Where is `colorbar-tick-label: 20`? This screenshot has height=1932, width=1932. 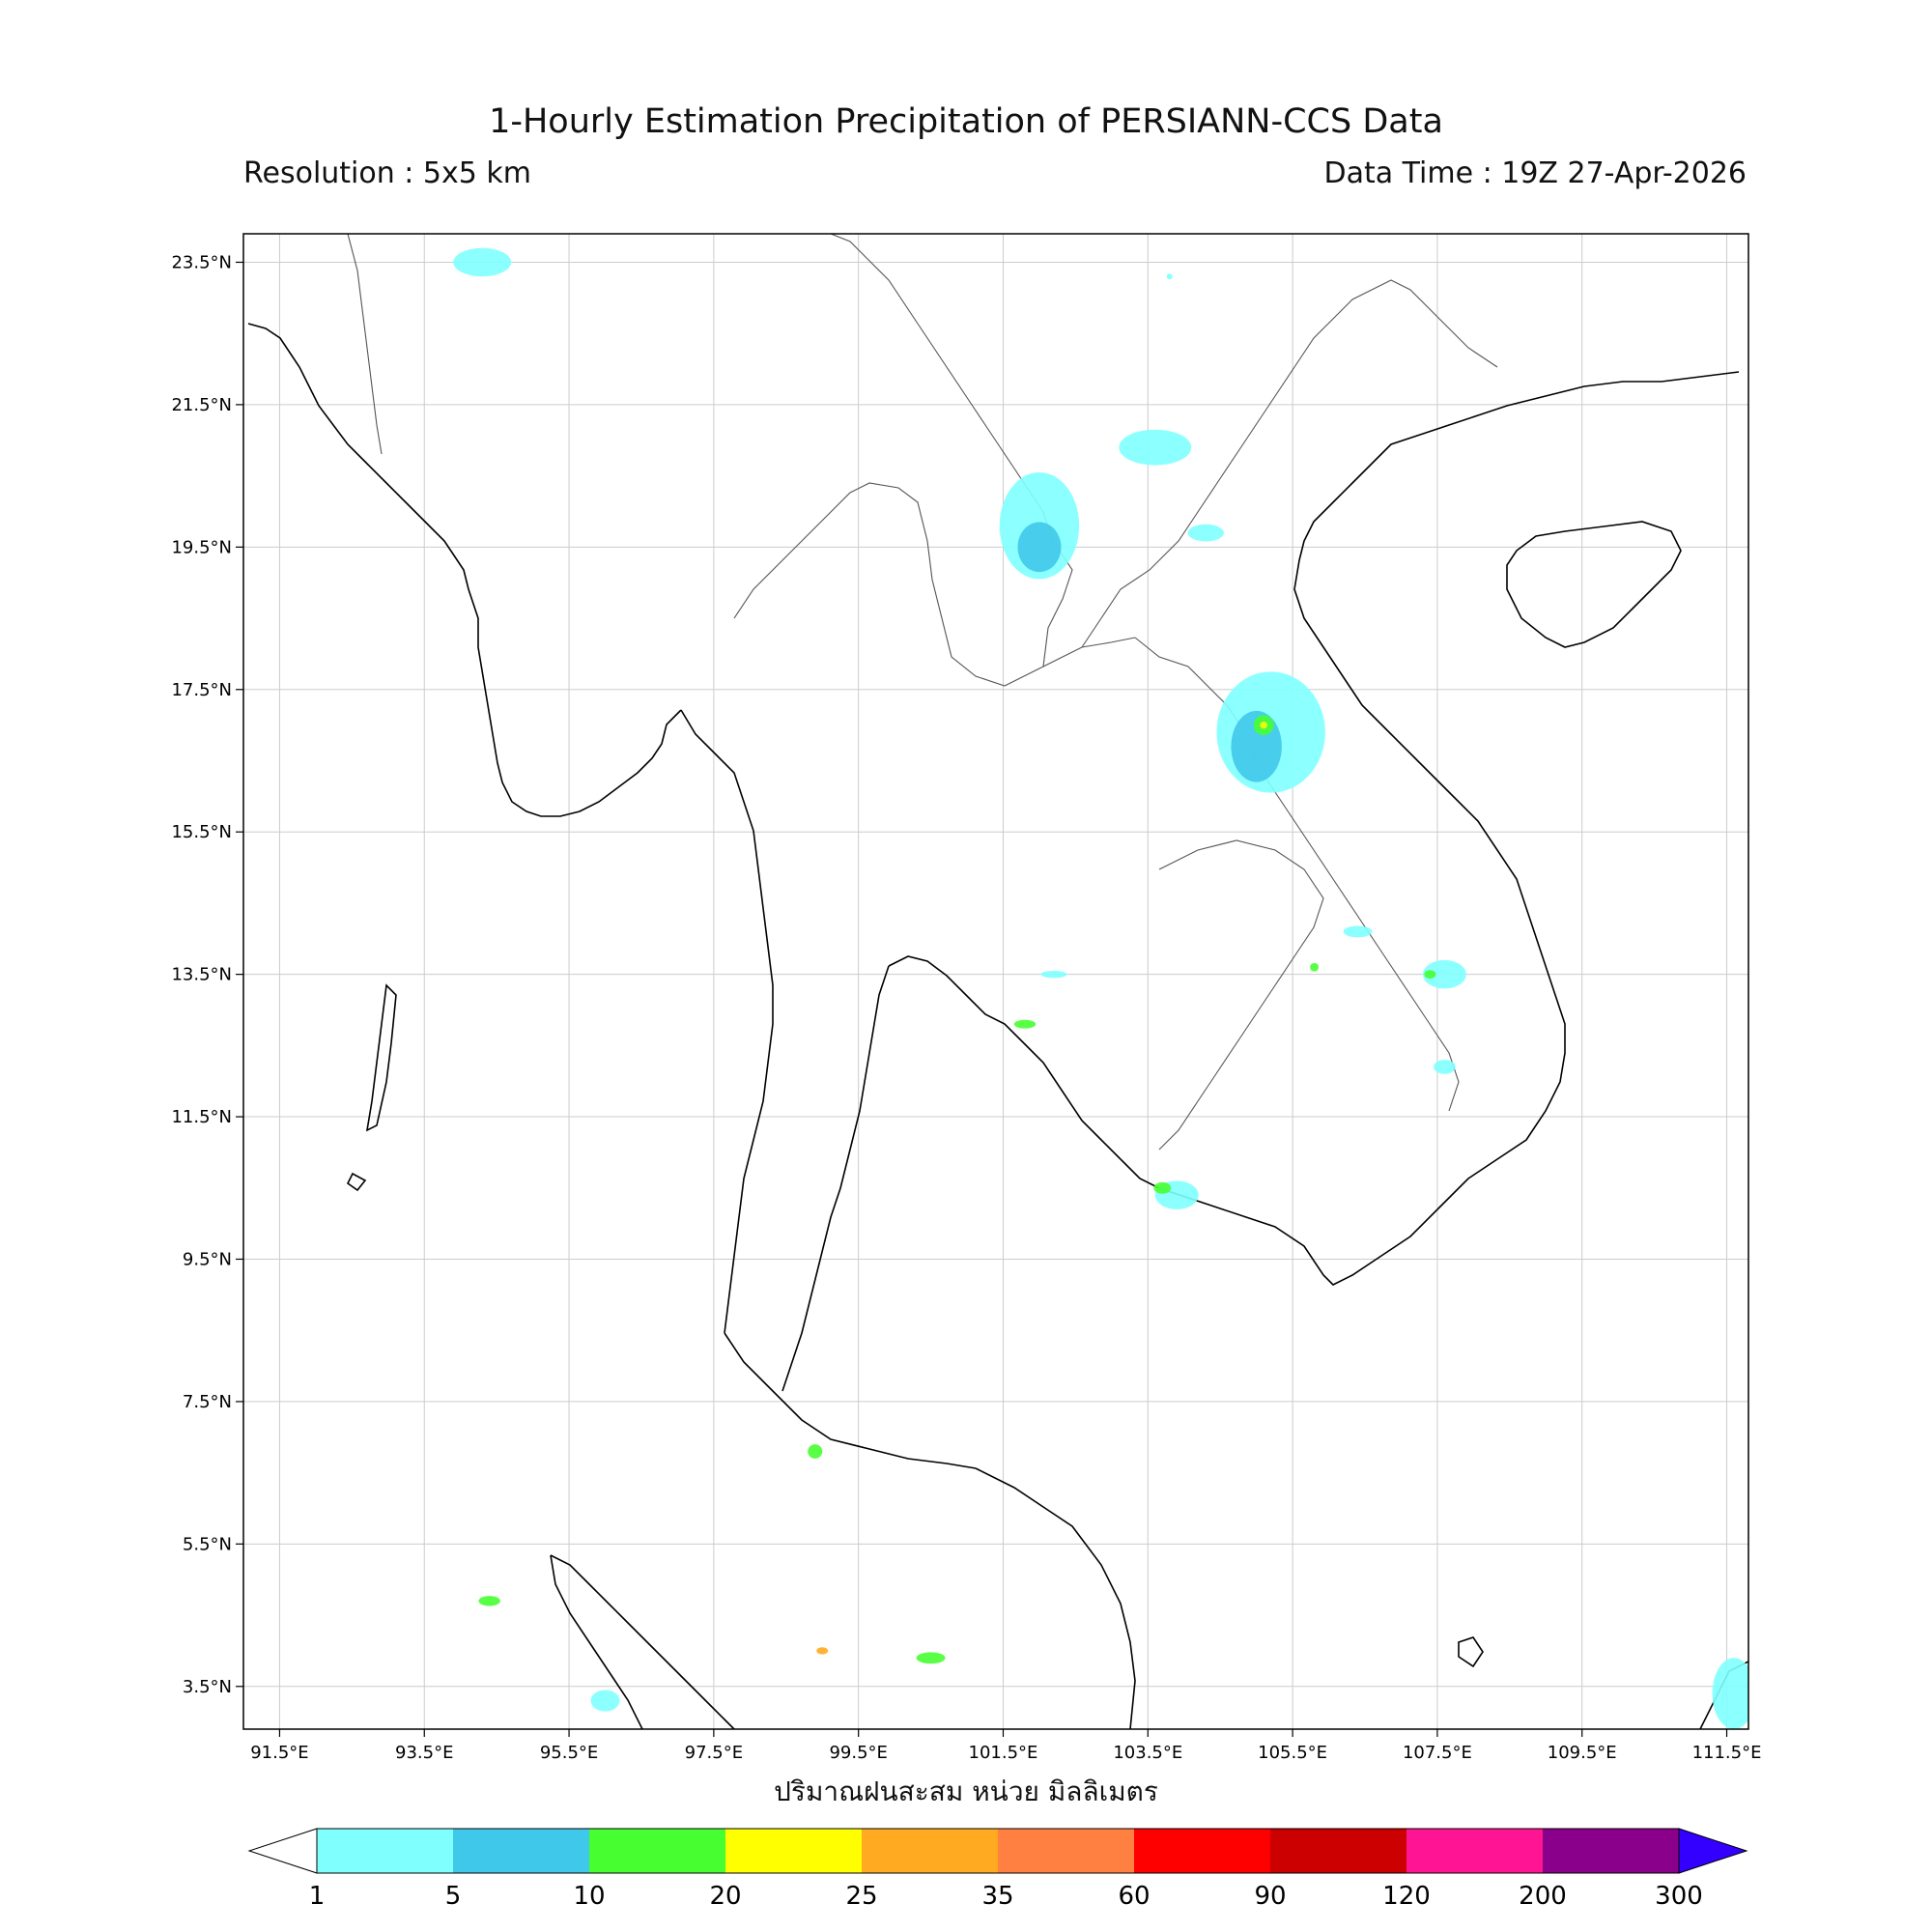 colorbar-tick-label: 20 is located at coordinates (725, 1896).